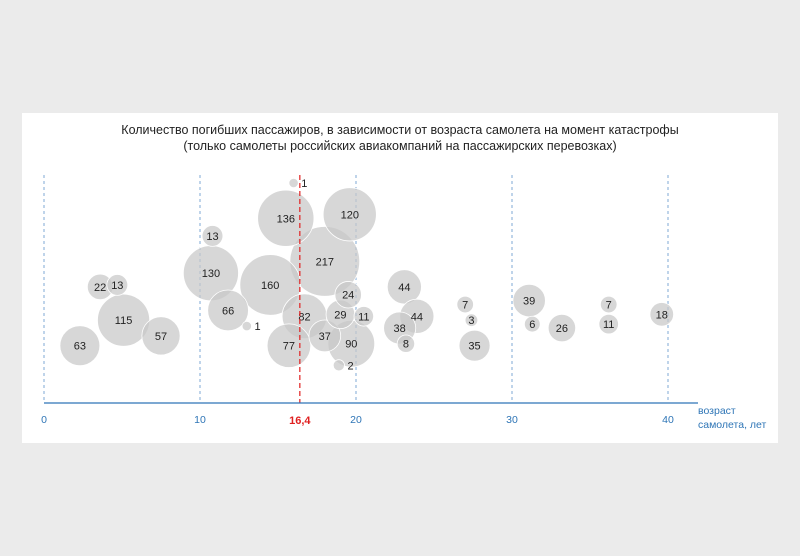  Describe the element at coordinates (286, 219) in the screenshot. I see `bubble-label: 136` at that location.